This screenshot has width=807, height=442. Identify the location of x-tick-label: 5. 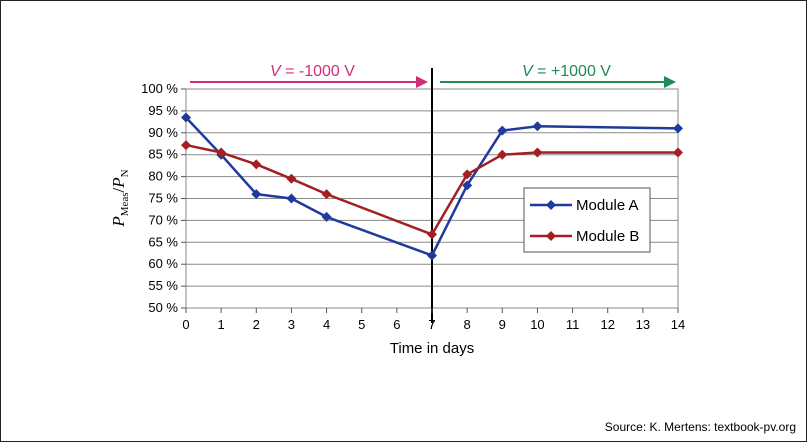
(361, 324).